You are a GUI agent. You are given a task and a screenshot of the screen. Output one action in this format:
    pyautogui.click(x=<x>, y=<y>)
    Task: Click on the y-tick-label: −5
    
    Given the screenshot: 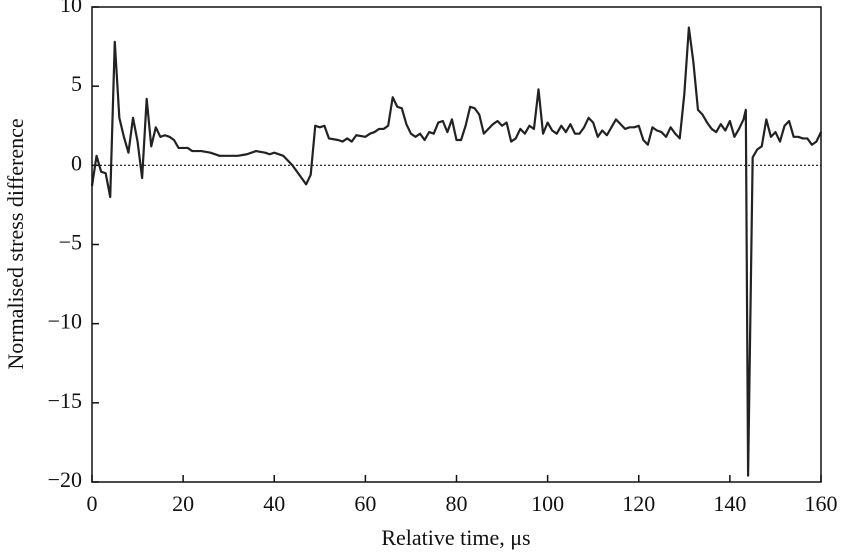 What is the action you would take?
    pyautogui.click(x=70, y=242)
    